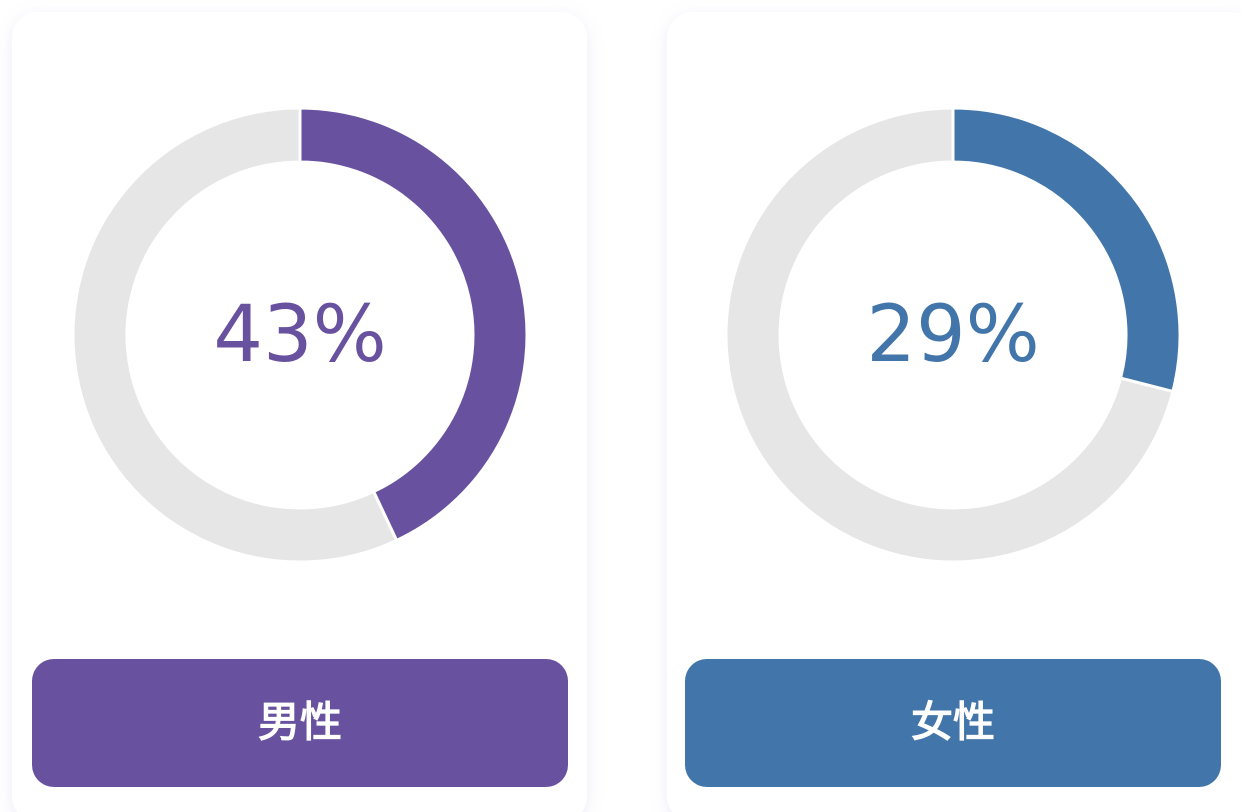 This screenshot has width=1241, height=812. Describe the element at coordinates (299, 335) in the screenshot. I see `percent-label: 43%` at that location.